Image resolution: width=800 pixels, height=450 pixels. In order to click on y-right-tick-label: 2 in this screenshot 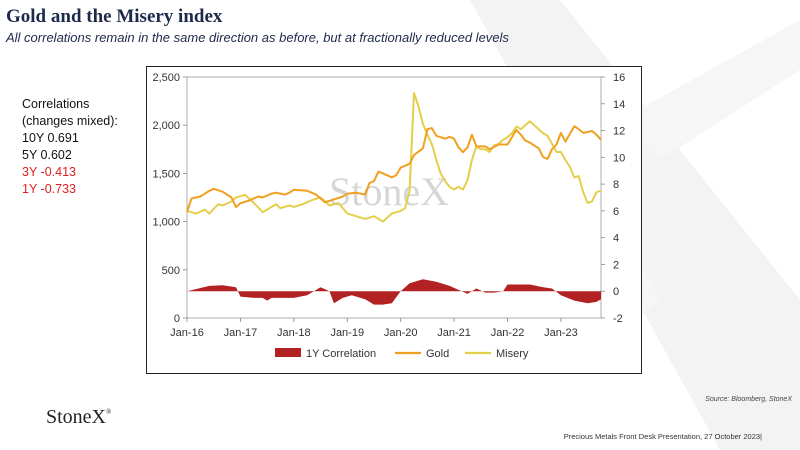, I will do `click(616, 265)`.